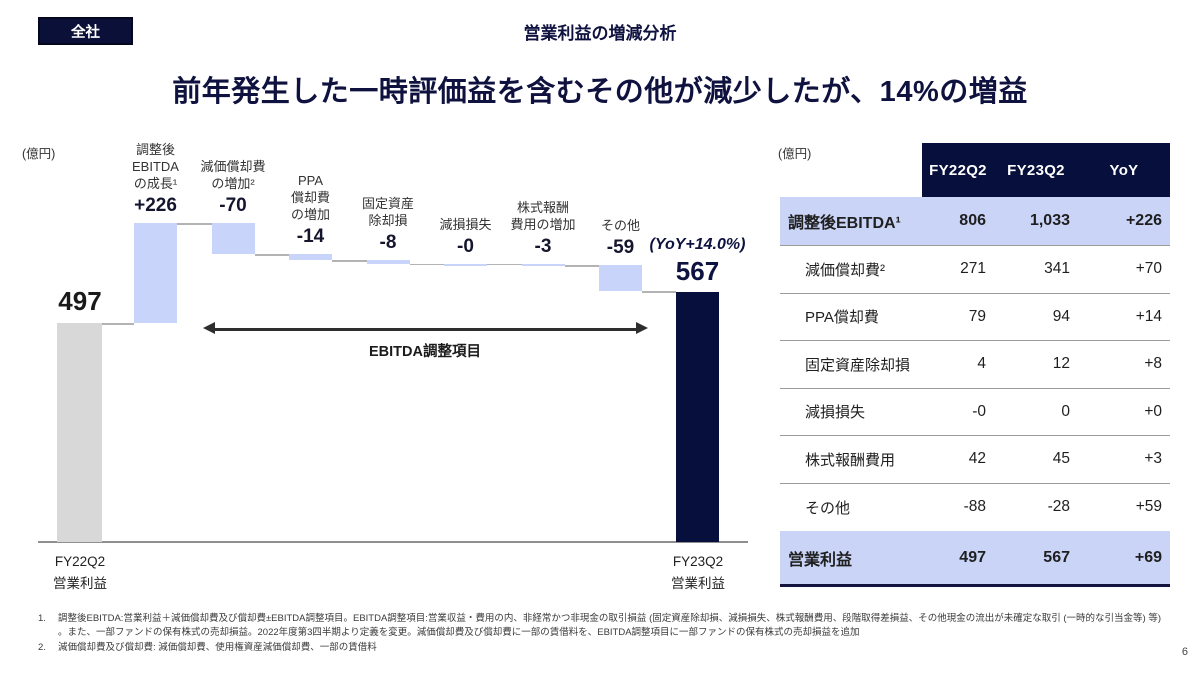  I want to click on table-row: 調整後EBITDA¹ 806 1,033 +226, so click(975, 221).